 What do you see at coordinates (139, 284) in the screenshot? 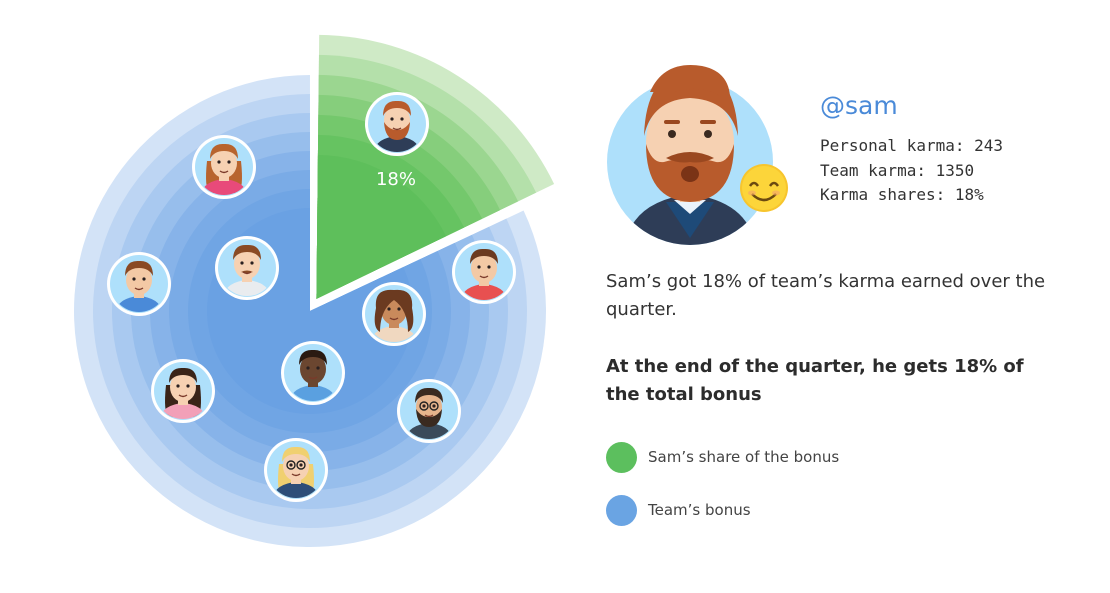
I see `mustache-man-avatar-icon` at bounding box center [139, 284].